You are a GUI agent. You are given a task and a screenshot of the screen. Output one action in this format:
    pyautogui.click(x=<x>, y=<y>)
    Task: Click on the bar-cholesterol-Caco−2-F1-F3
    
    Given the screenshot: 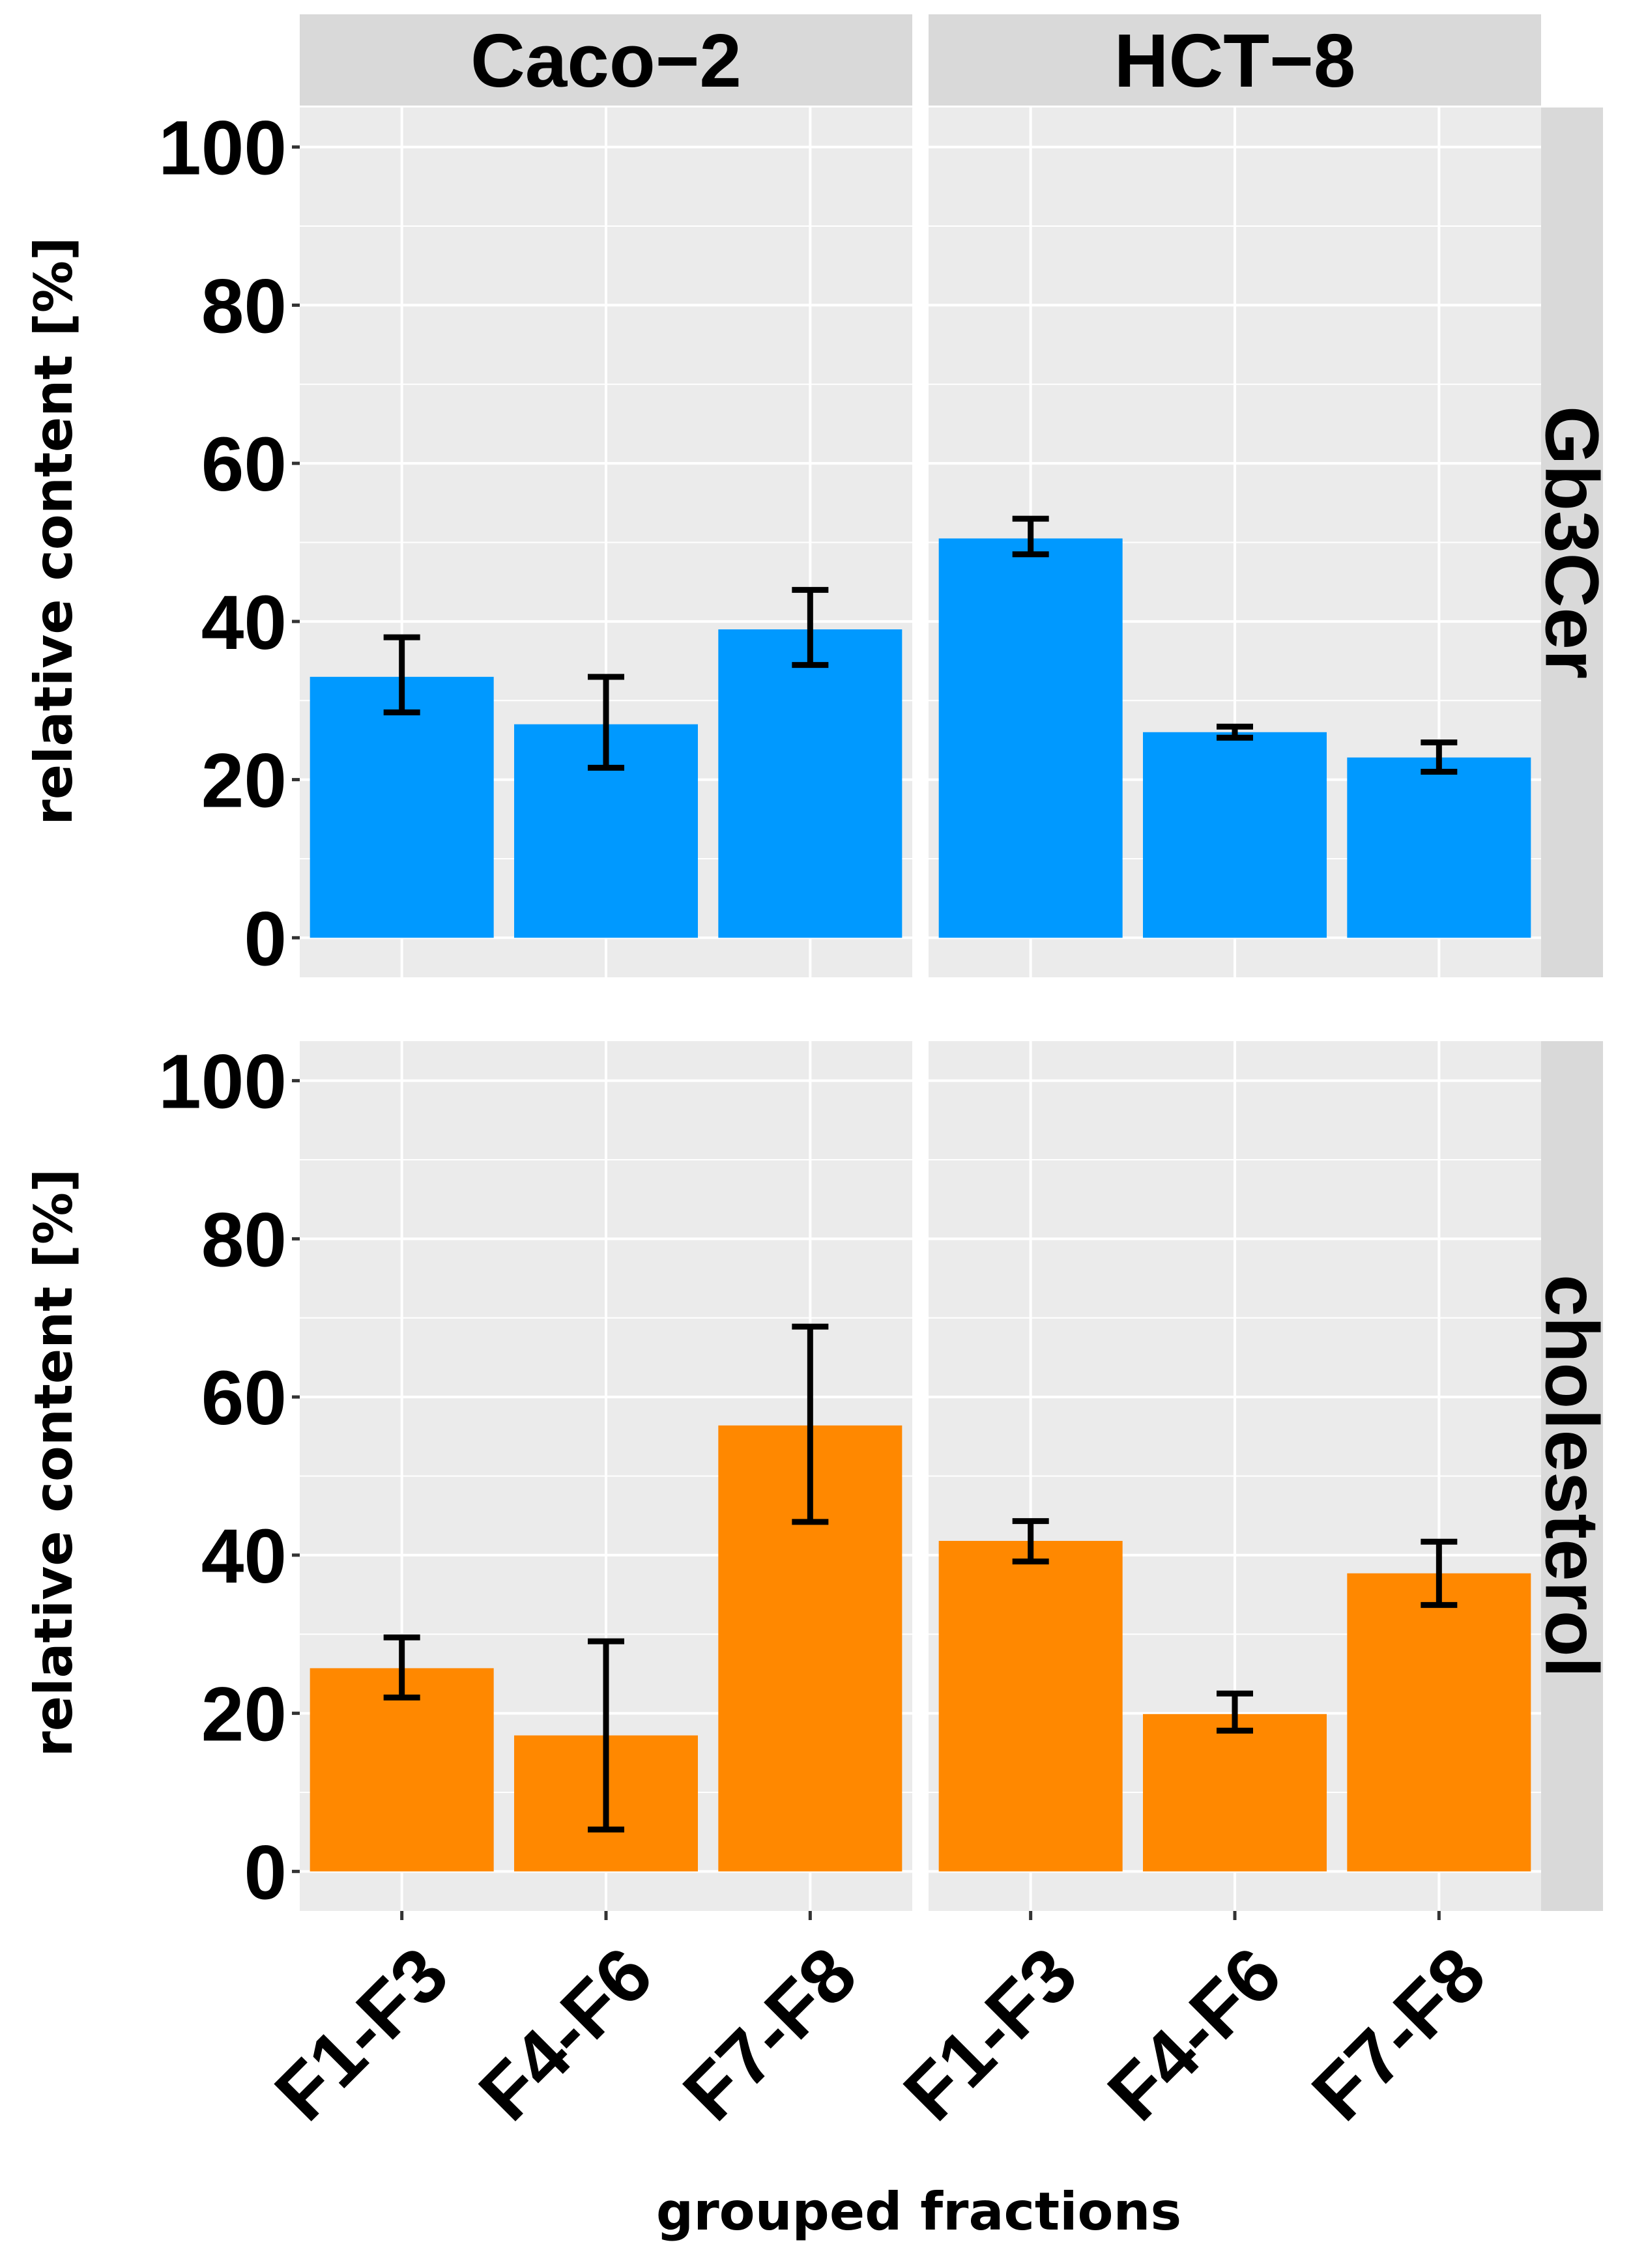 What is the action you would take?
    pyautogui.click(x=402, y=1770)
    